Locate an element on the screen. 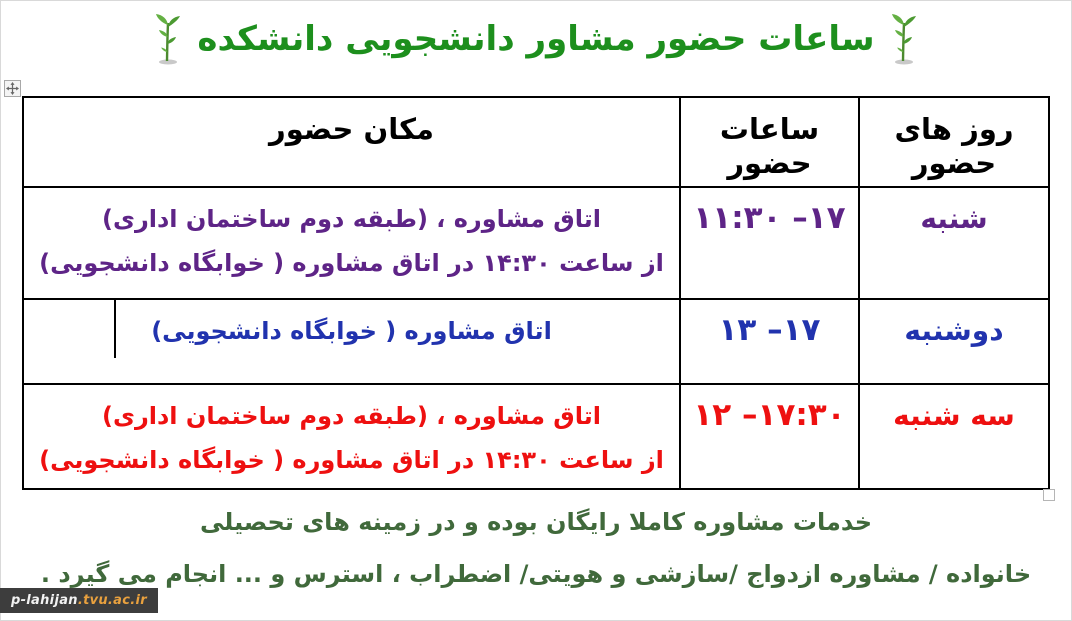 The image size is (1072, 621). sprout-icon-right is located at coordinates (903, 39).